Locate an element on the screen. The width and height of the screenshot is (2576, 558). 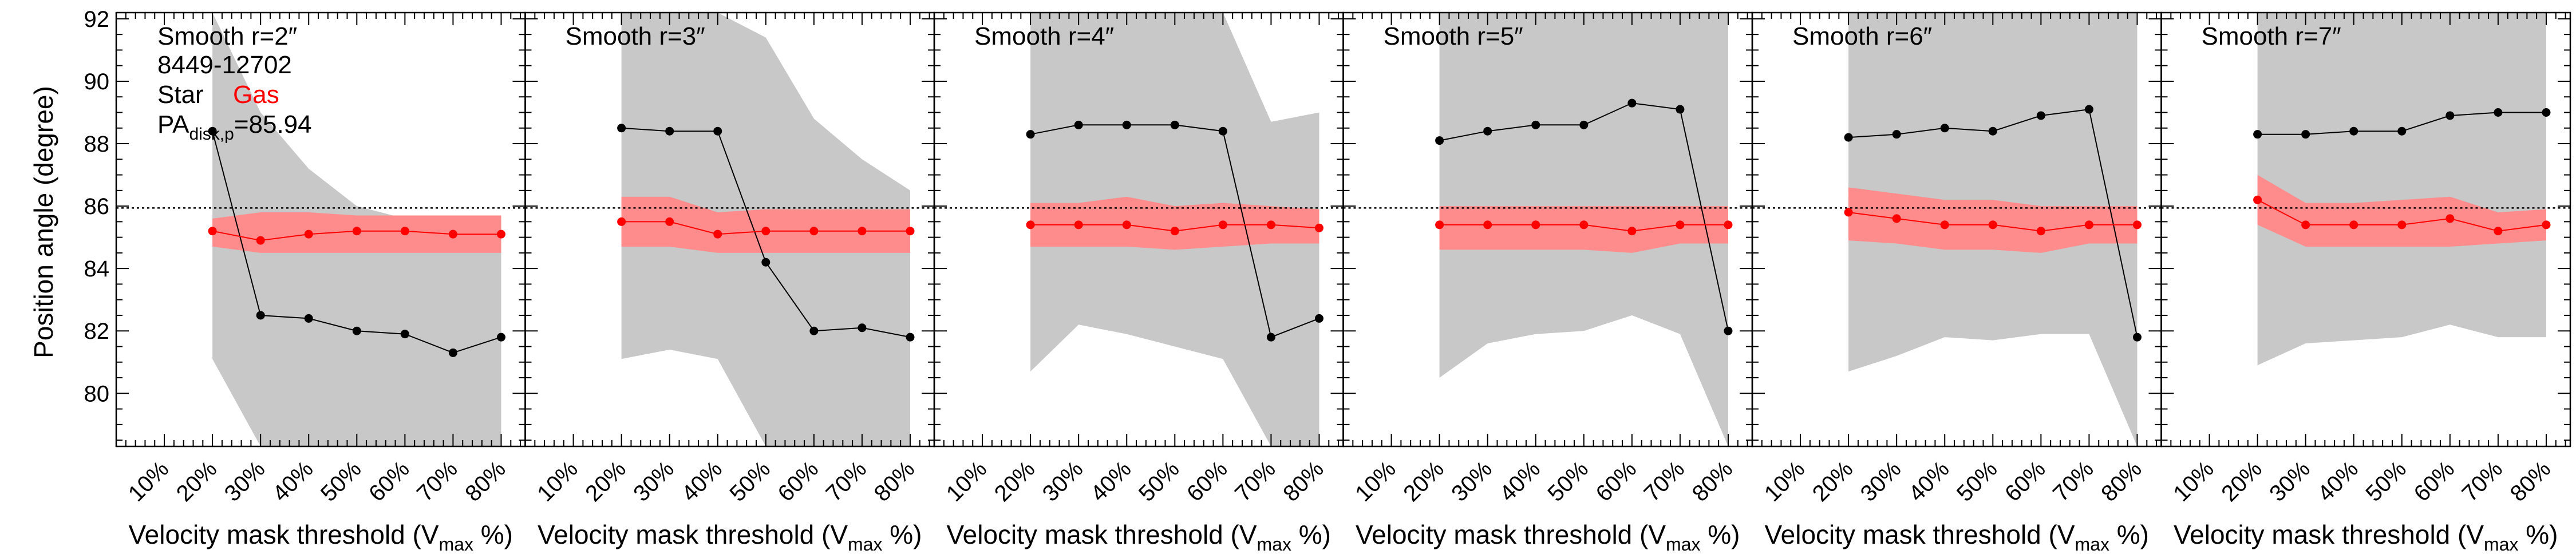
y-tick-label: 80 is located at coordinates (97, 393).